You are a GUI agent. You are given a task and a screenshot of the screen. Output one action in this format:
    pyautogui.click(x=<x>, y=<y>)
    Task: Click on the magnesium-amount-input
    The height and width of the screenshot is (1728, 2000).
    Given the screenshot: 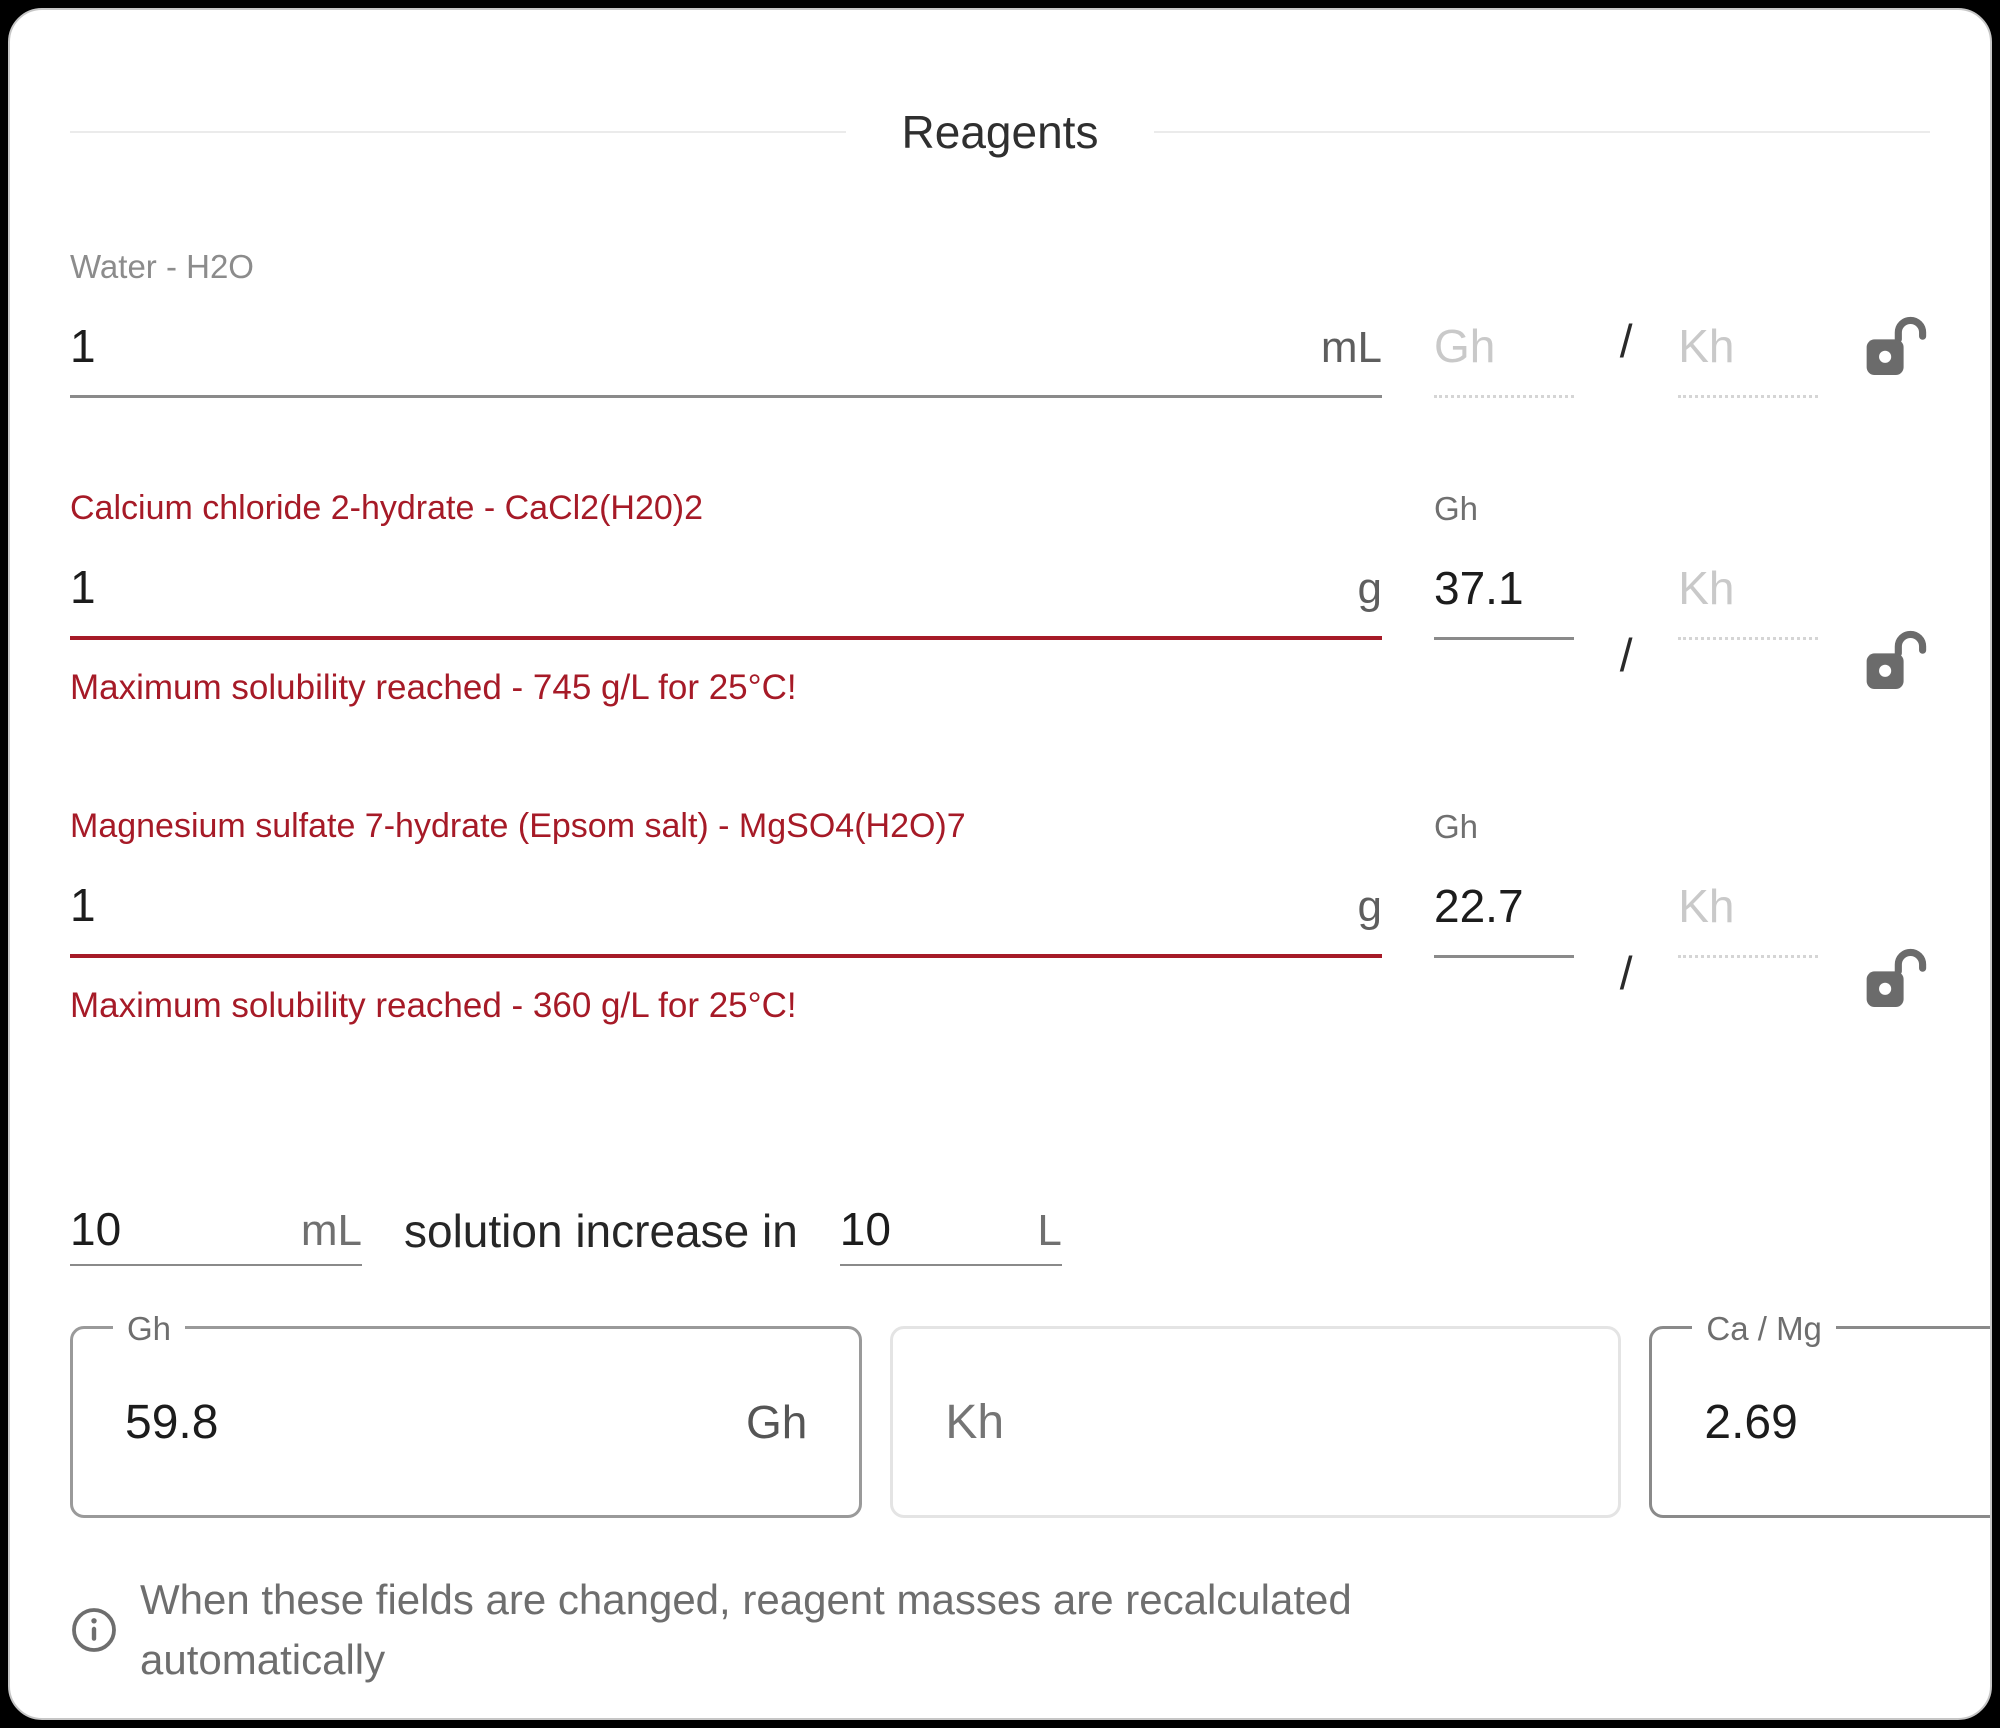 What is the action you would take?
    pyautogui.click(x=708, y=905)
    